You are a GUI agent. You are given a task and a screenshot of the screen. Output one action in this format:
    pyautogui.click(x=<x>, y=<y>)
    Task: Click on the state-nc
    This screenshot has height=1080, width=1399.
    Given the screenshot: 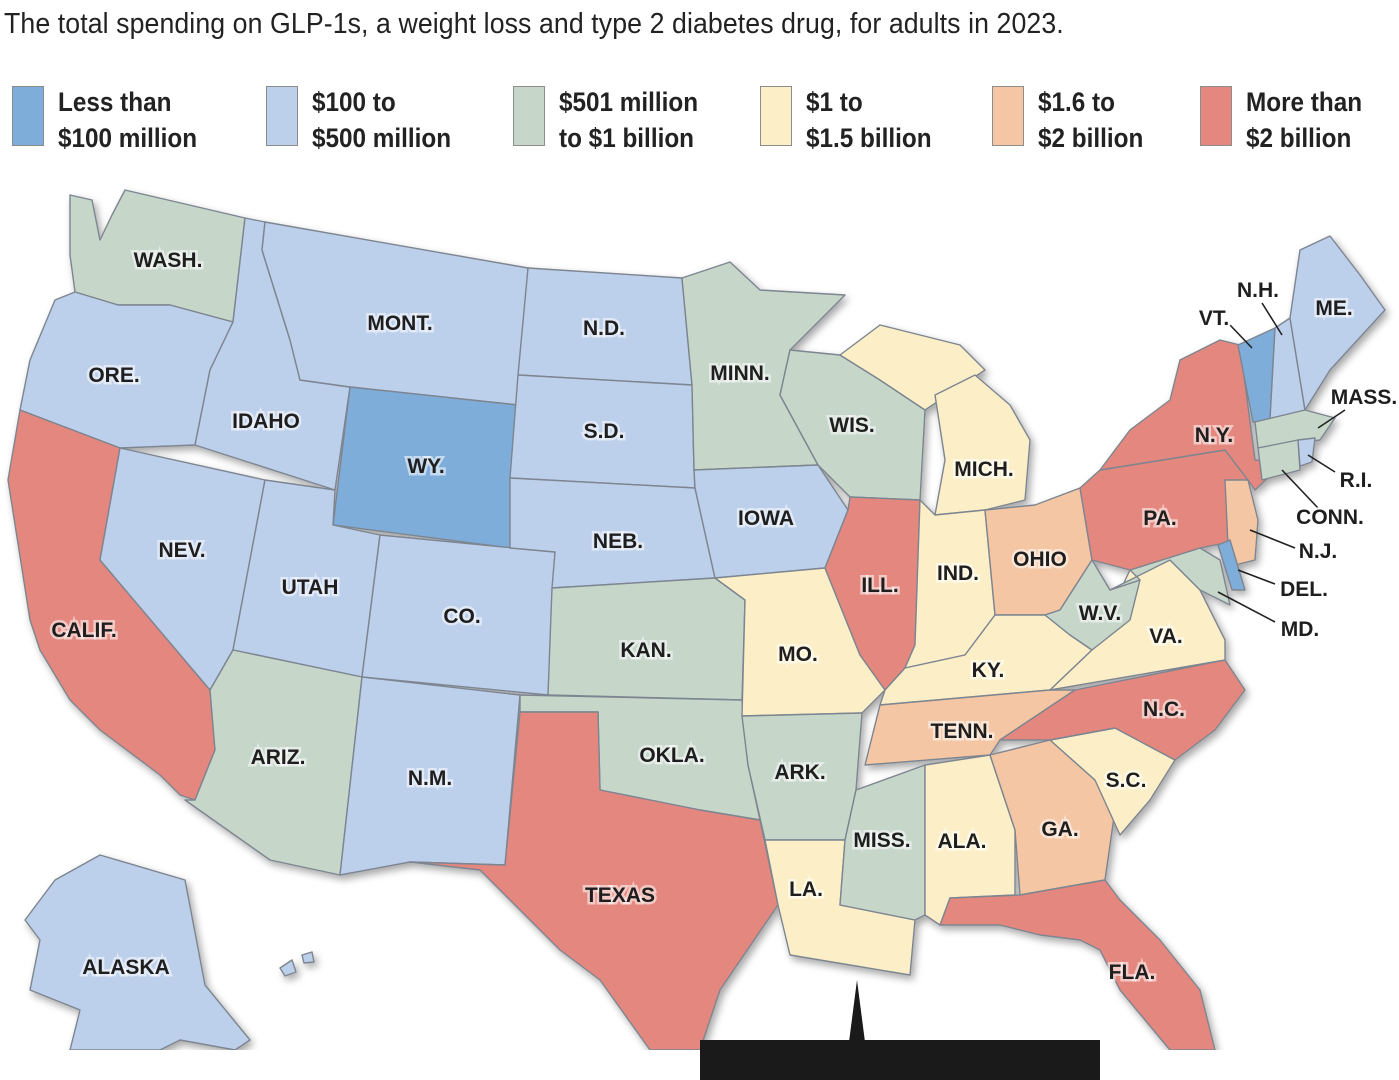 What is the action you would take?
    pyautogui.click(x=1122, y=710)
    